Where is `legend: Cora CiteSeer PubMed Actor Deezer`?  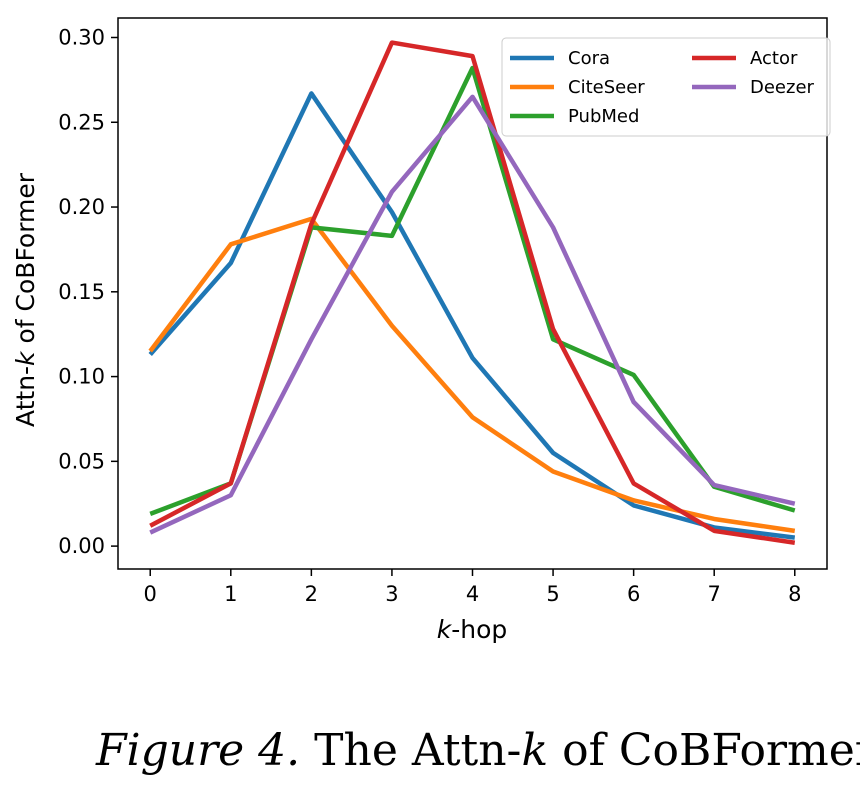
legend: Cora CiteSeer PubMed Actor Deezer is located at coordinates (666, 87).